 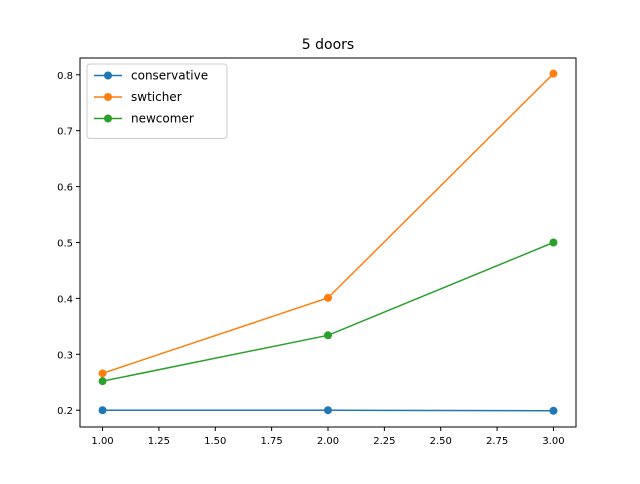 What do you see at coordinates (272, 441) in the screenshot?
I see `x-tick-label: 1.75` at bounding box center [272, 441].